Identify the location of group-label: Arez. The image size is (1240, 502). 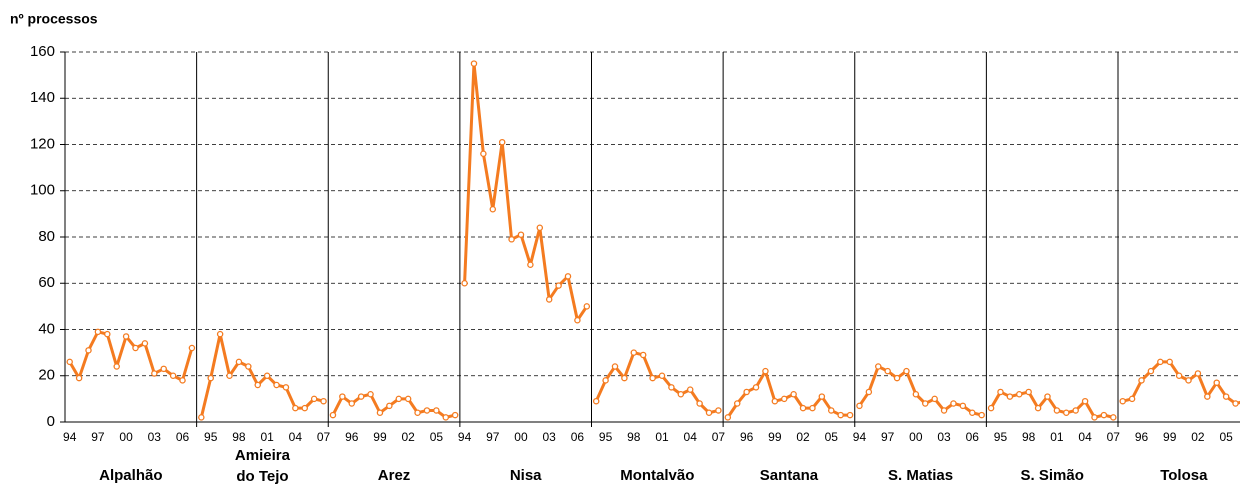
(394, 475).